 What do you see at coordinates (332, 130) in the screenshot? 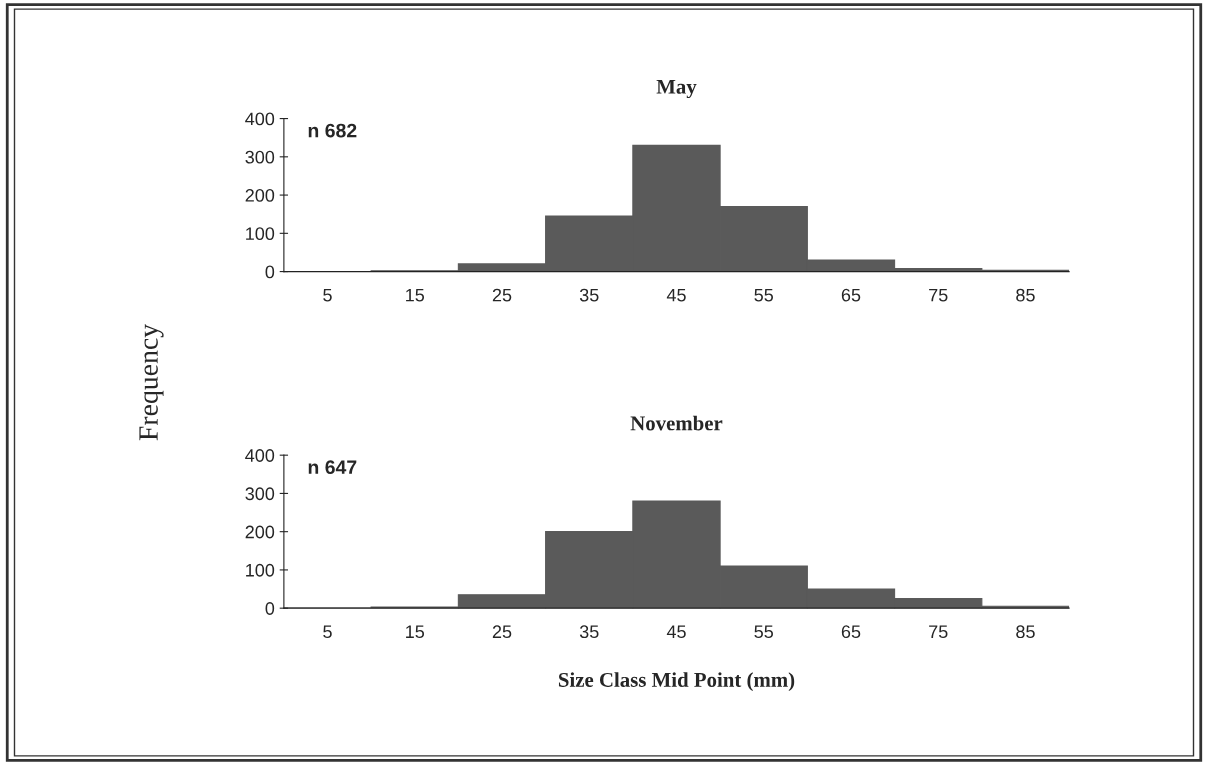
I see `annotation: n 682` at bounding box center [332, 130].